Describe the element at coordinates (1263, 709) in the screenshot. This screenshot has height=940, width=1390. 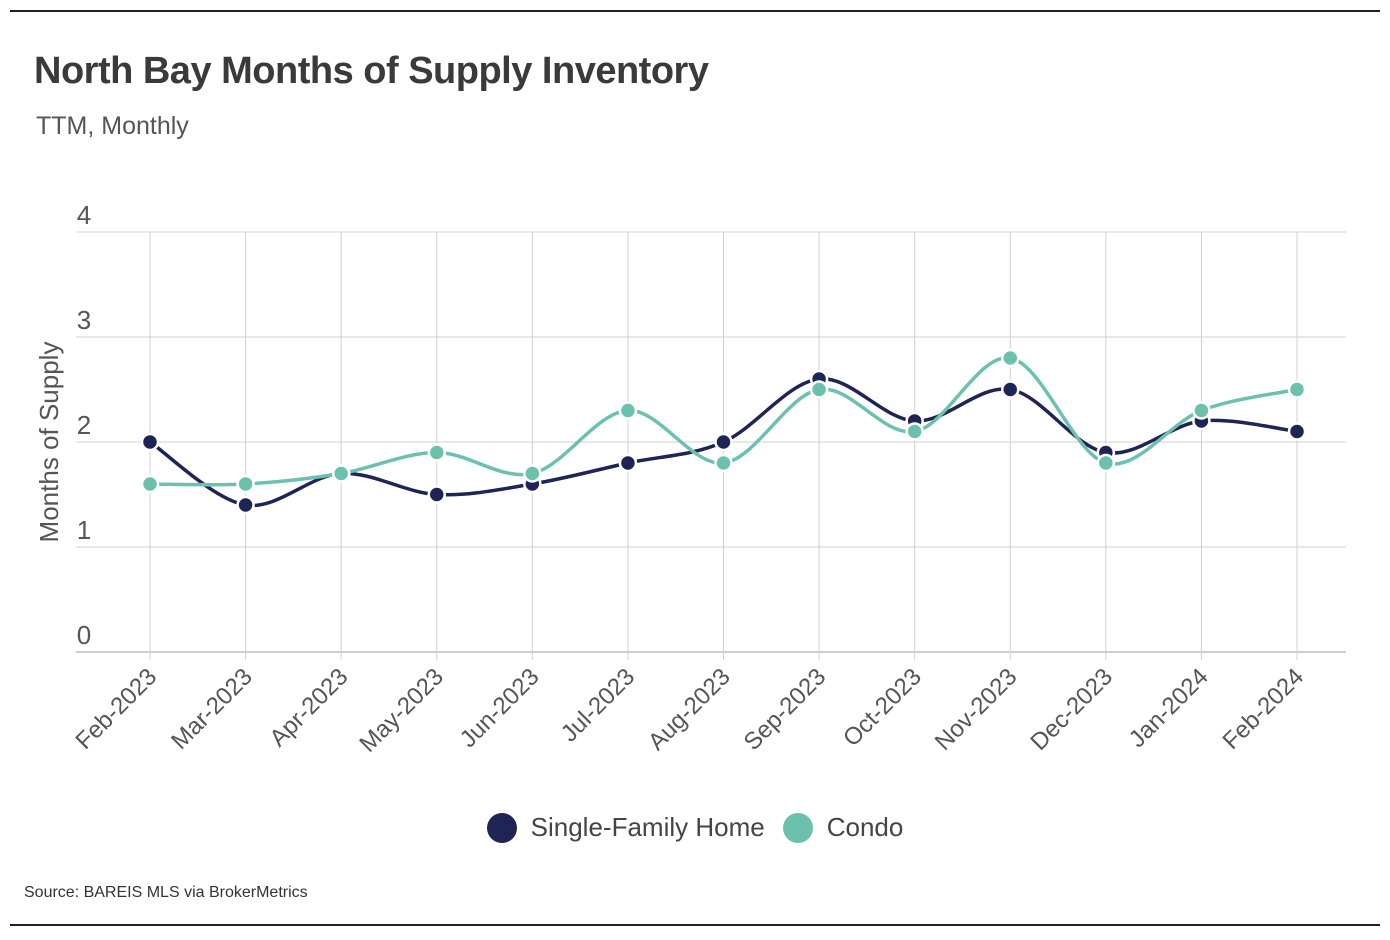
I see `x-tick-label: Feb-2024` at that location.